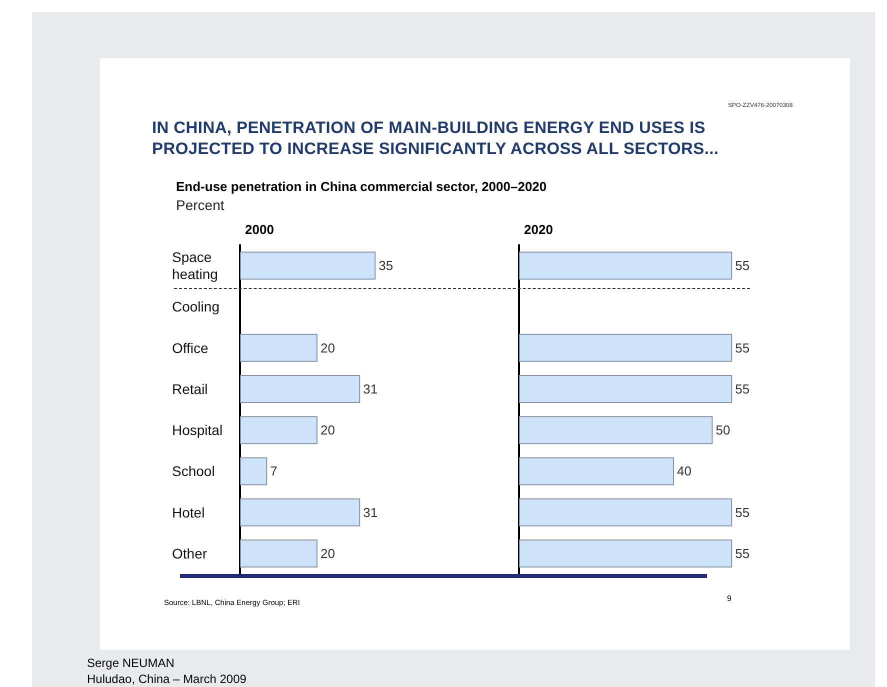  What do you see at coordinates (723, 430) in the screenshot?
I see `data-label: 50` at bounding box center [723, 430].